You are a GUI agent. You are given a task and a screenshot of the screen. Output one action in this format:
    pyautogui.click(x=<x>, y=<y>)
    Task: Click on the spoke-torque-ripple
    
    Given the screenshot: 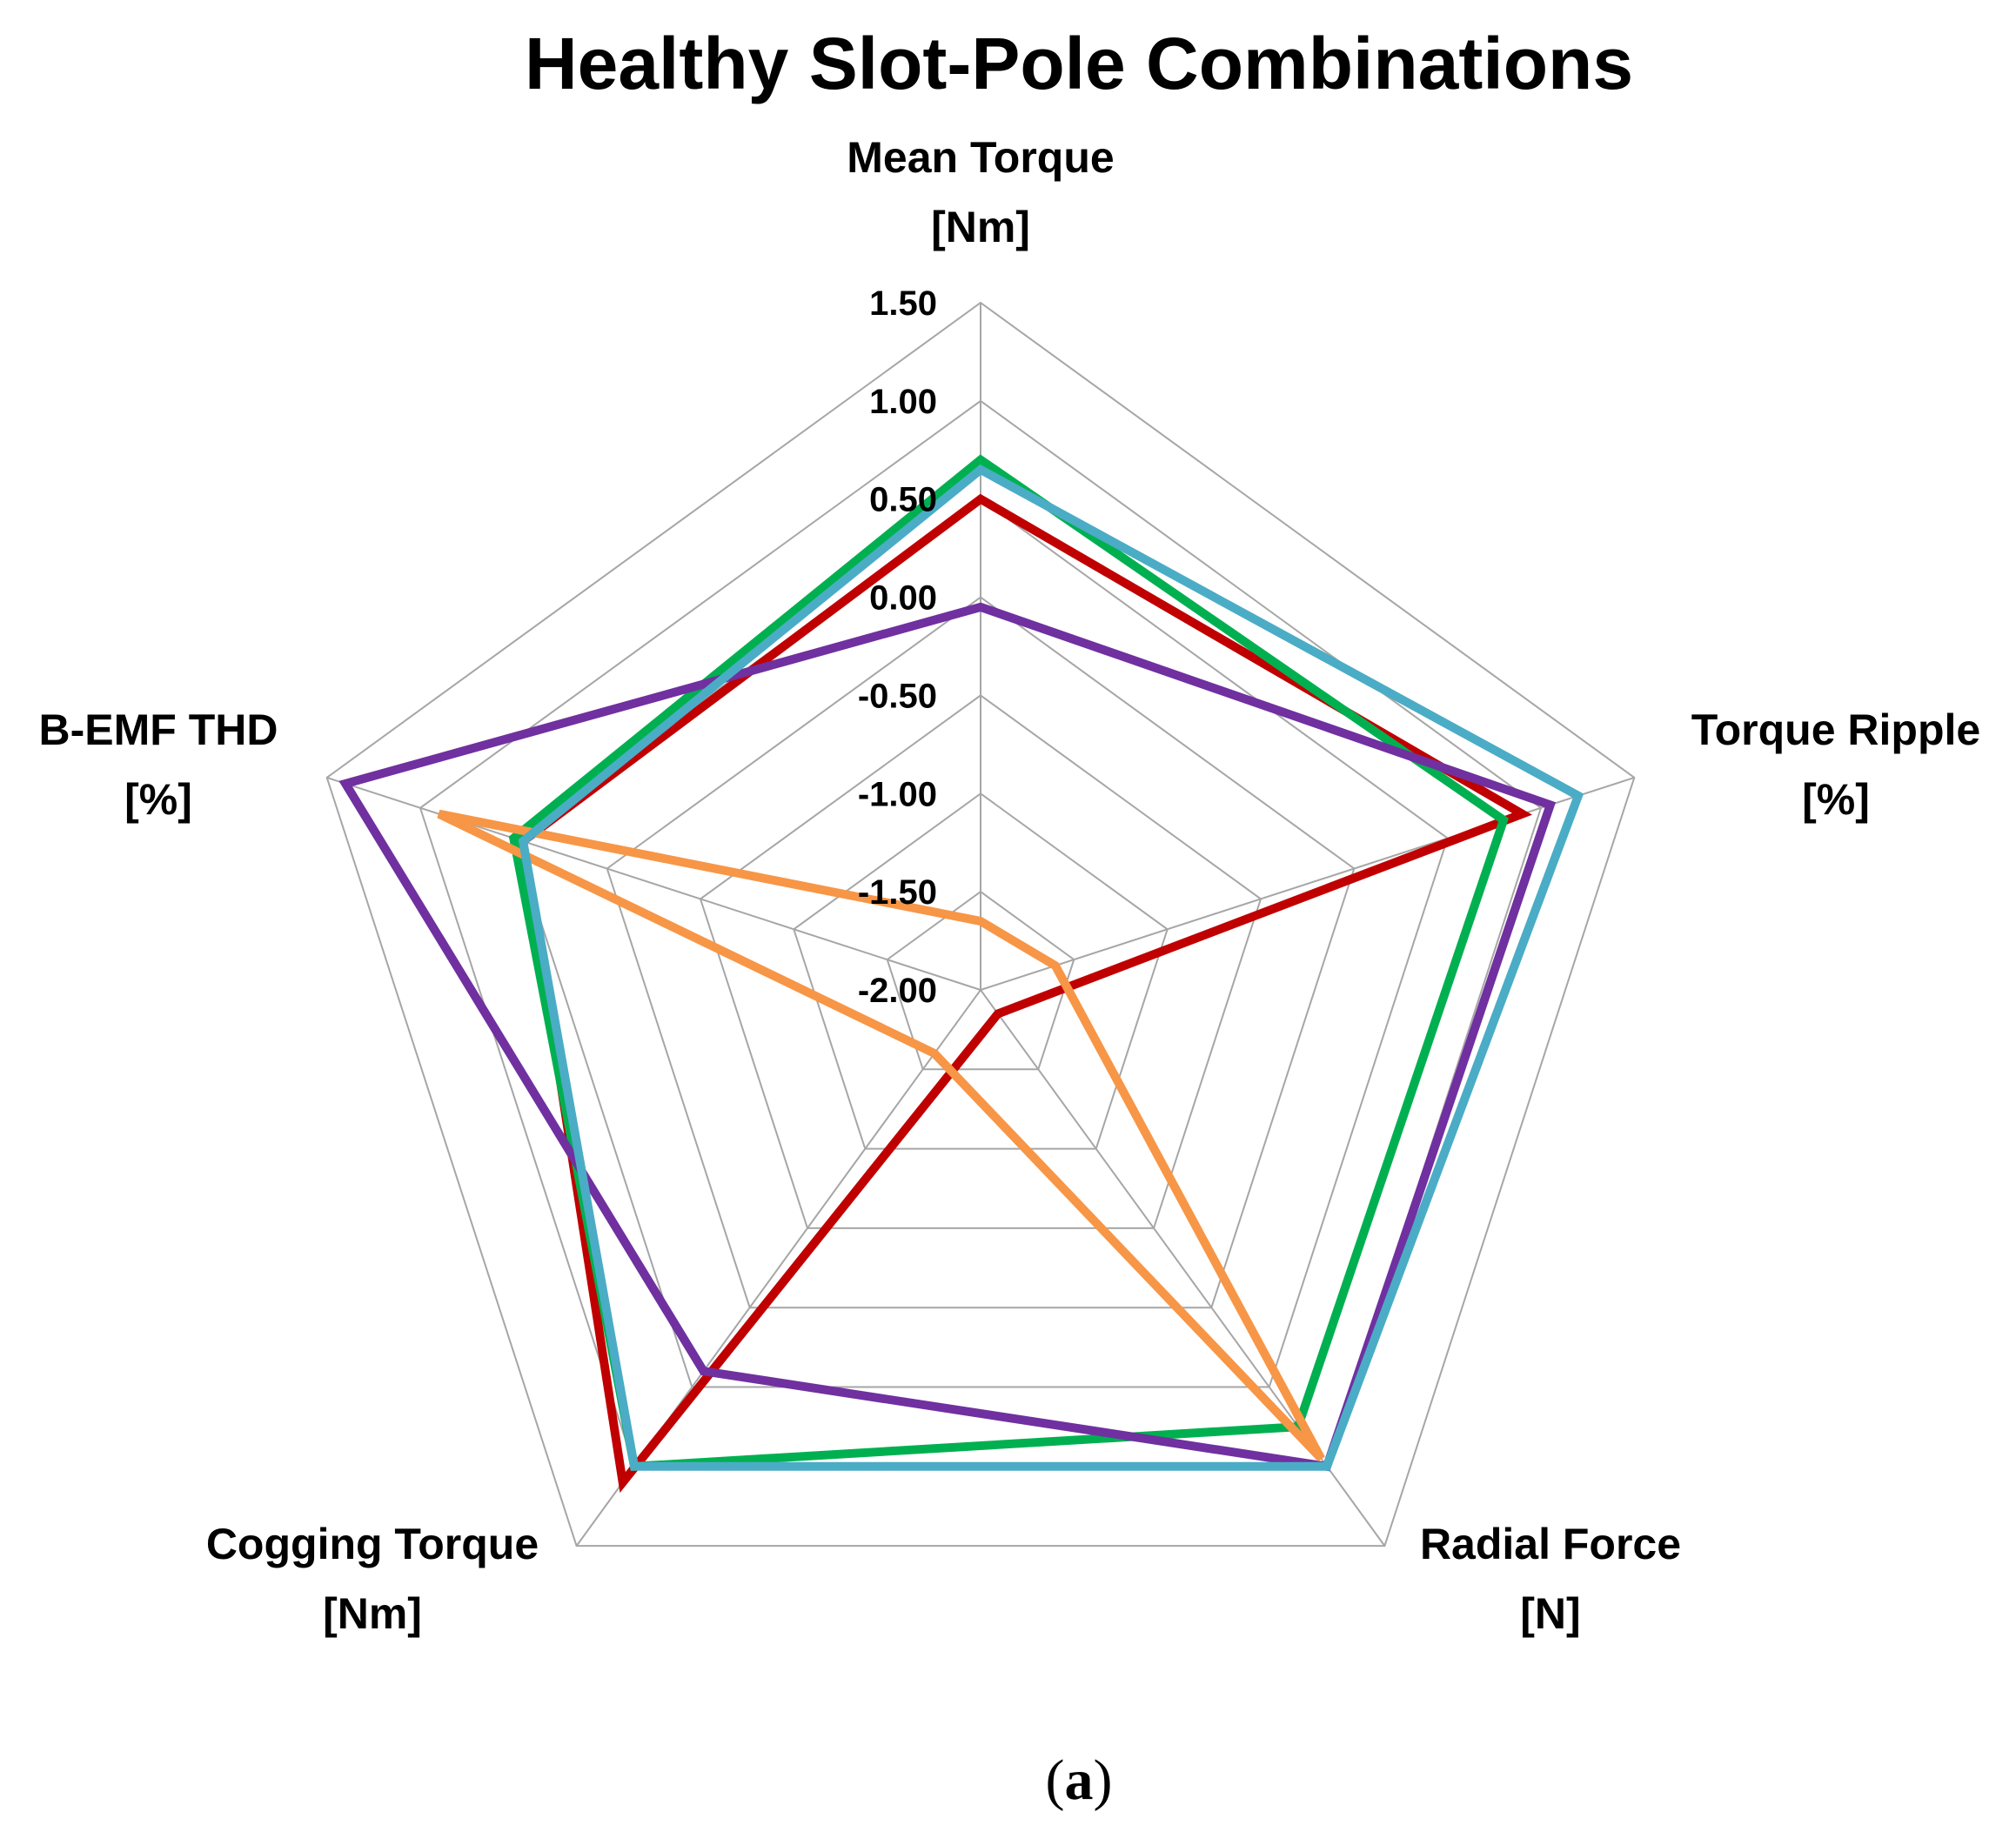 What is the action you would take?
    pyautogui.click(x=1307, y=883)
    